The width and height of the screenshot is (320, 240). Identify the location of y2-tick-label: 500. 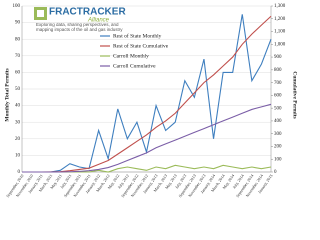
(278, 108).